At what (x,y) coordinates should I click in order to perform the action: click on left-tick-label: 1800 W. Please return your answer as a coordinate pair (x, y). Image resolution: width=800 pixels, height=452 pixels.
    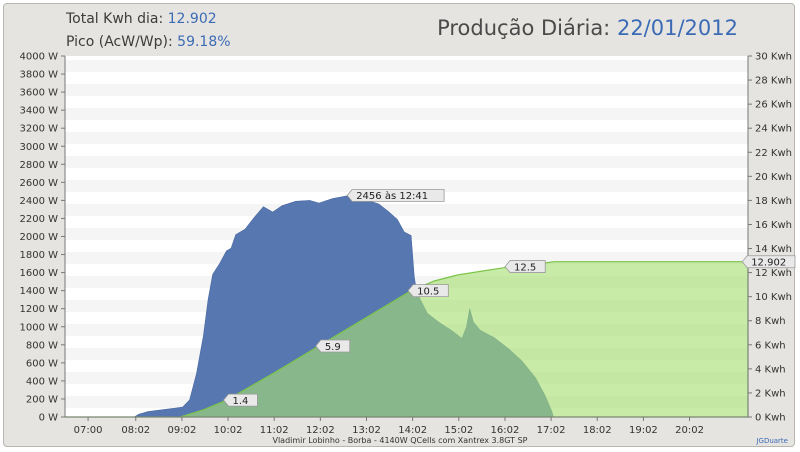
    Looking at the image, I should click on (38, 255).